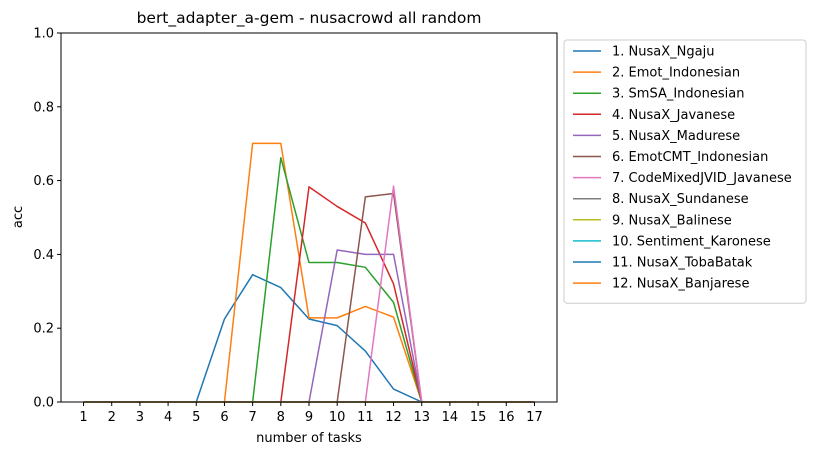  What do you see at coordinates (663, 52) in the screenshot?
I see `legend-label: 1. NusaX_Ngaju` at bounding box center [663, 52].